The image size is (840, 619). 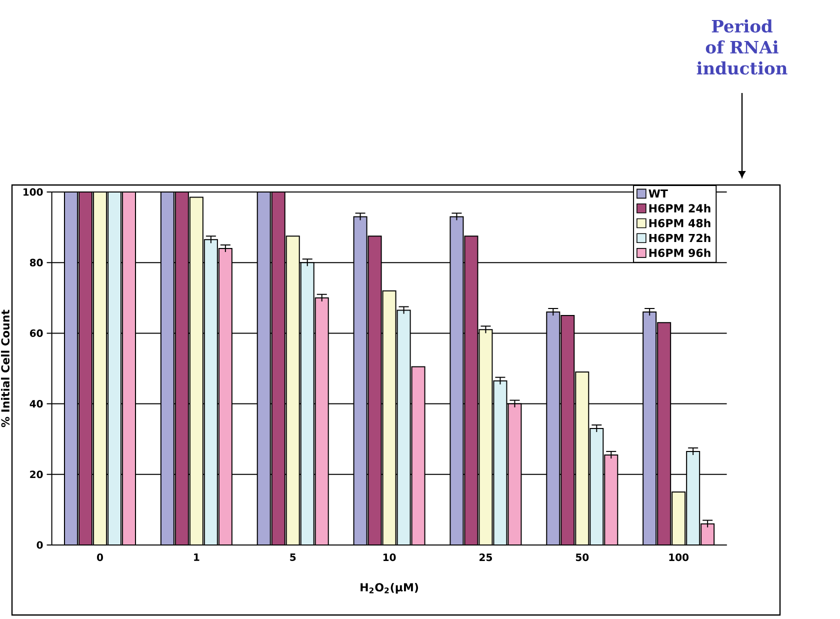 I want to click on x-tick-label: 25, so click(x=486, y=558).